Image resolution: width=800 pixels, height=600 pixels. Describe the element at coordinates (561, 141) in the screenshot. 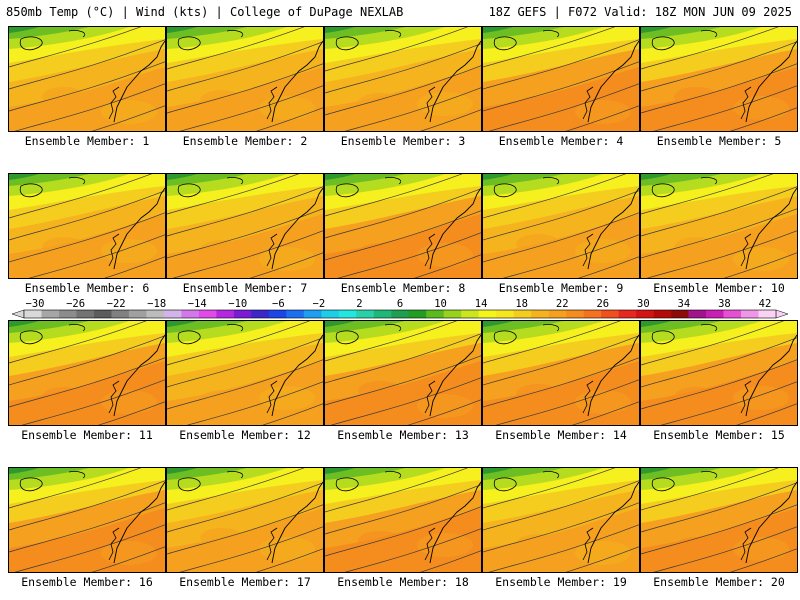

I see `ensemble-member-caption: Ensemble Member: 4` at that location.